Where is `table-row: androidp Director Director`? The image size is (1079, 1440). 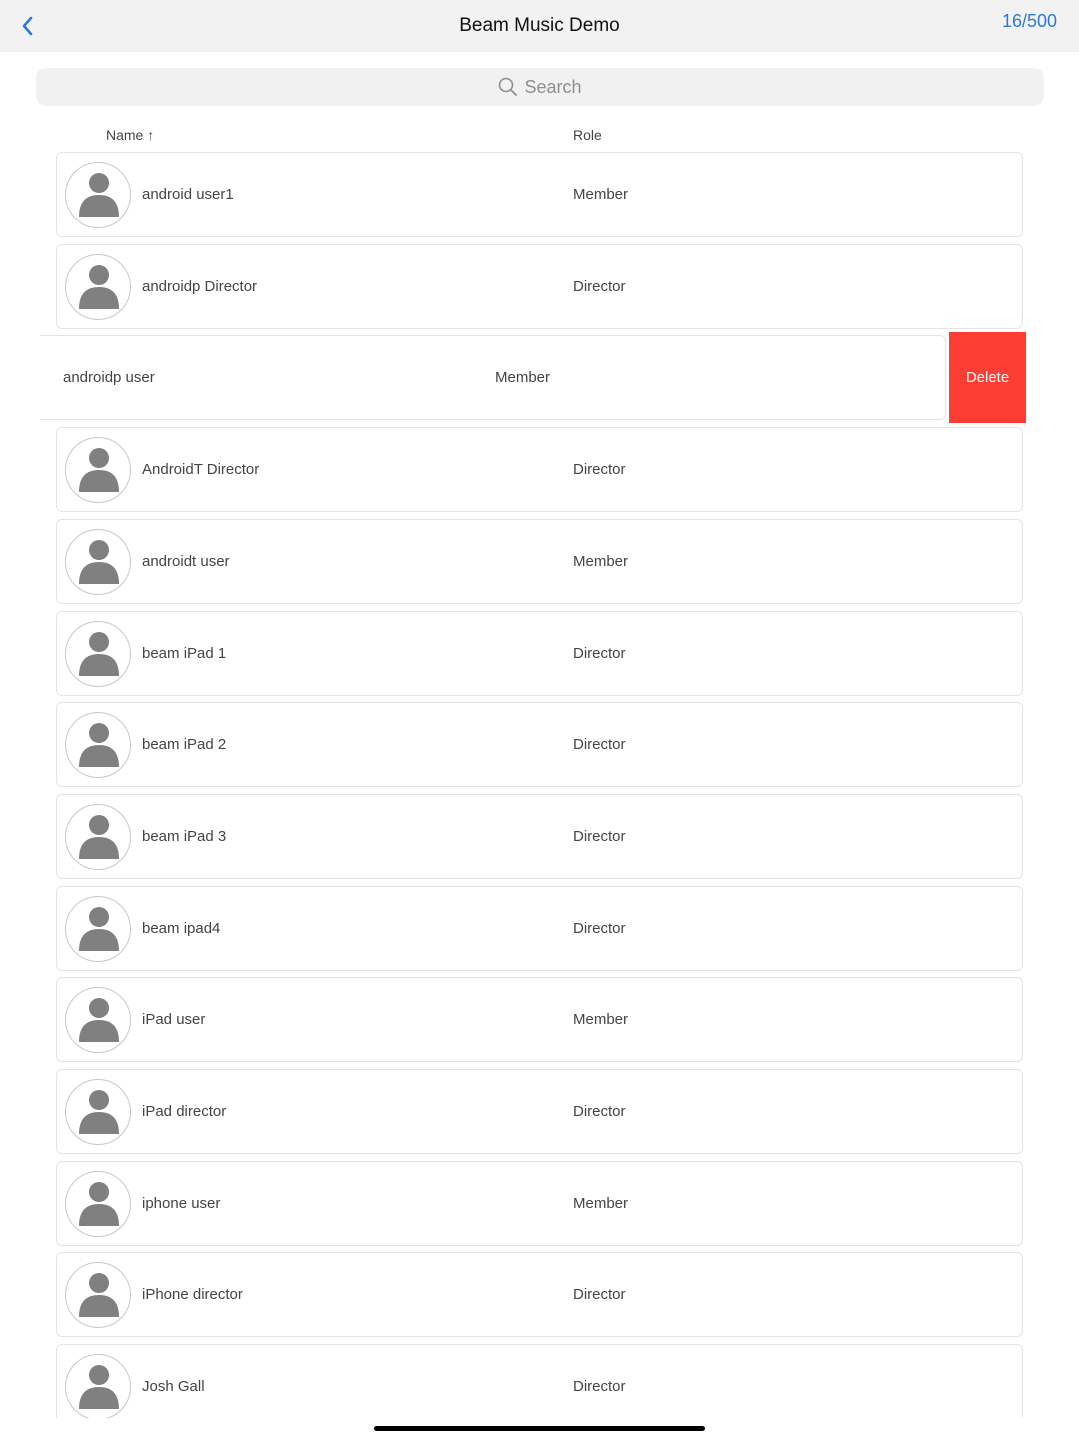
table-row: androidp Director Director is located at coordinates (539, 286).